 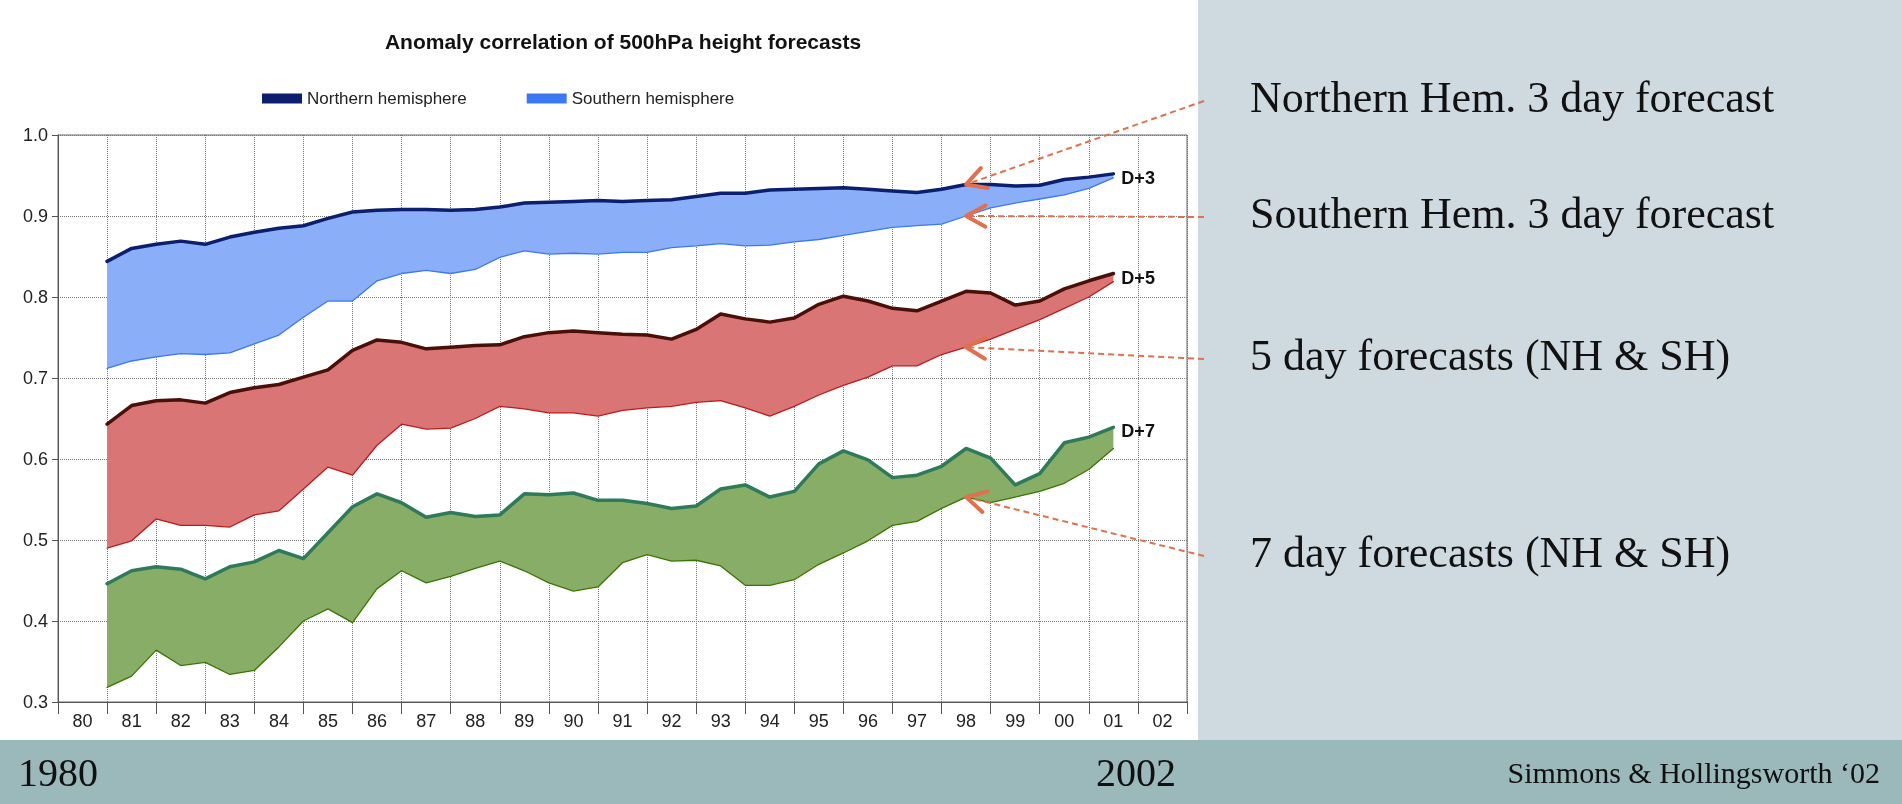 I want to click on x-tick-label: 82, so click(x=180, y=721).